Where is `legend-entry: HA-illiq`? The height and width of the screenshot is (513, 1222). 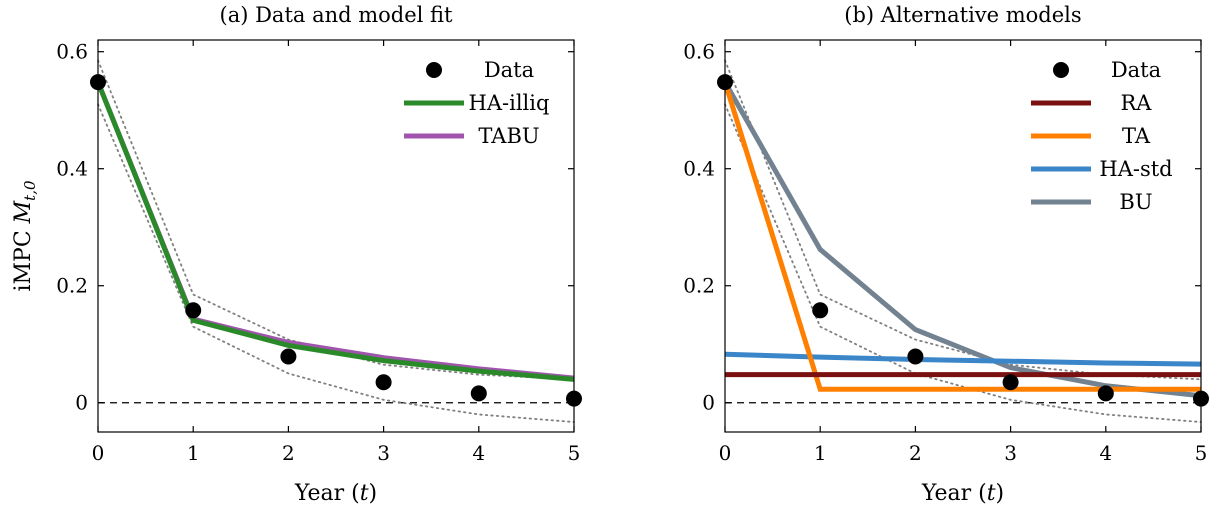
legend-entry: HA-illiq is located at coordinates (476, 103).